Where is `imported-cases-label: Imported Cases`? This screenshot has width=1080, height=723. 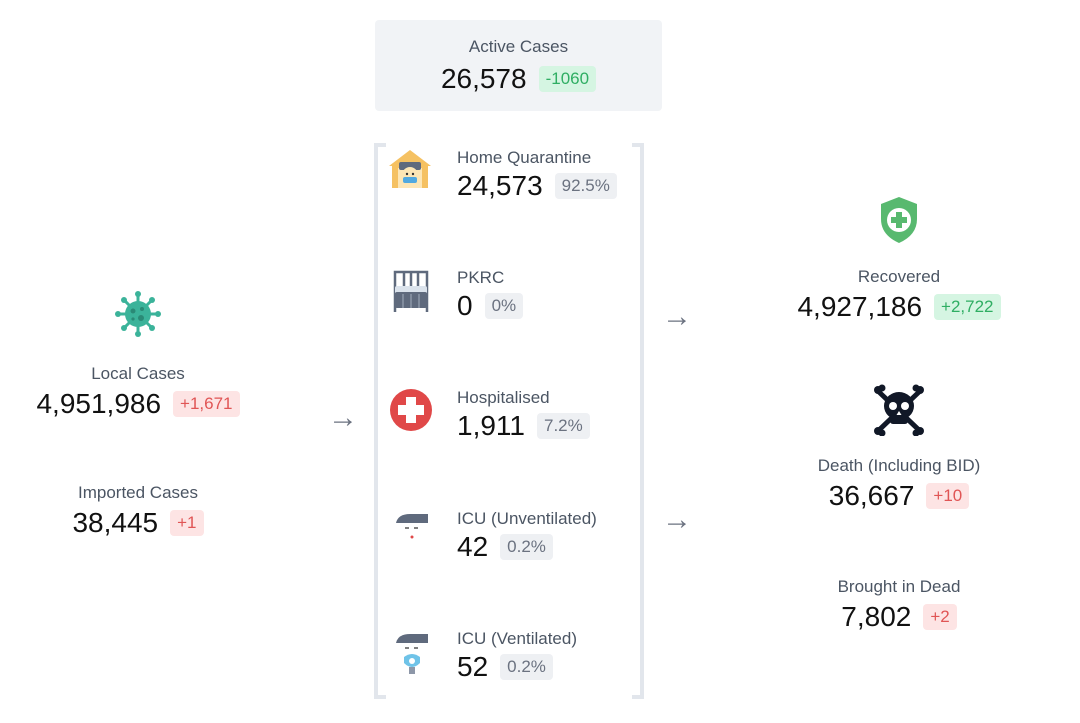
imported-cases-label: Imported Cases is located at coordinates (138, 492).